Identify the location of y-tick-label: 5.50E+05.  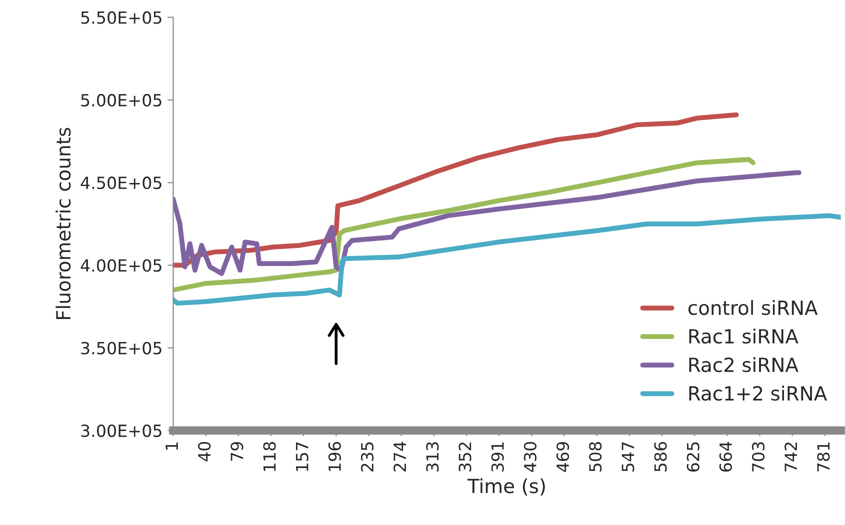
(121, 17).